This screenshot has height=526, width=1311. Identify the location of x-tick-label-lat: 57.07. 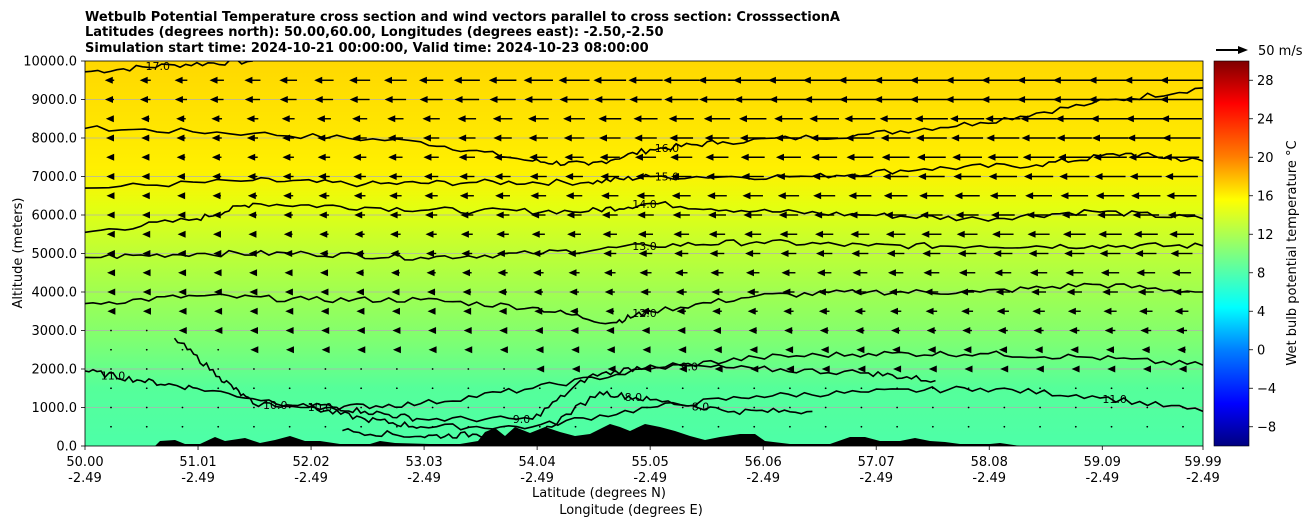
(876, 462).